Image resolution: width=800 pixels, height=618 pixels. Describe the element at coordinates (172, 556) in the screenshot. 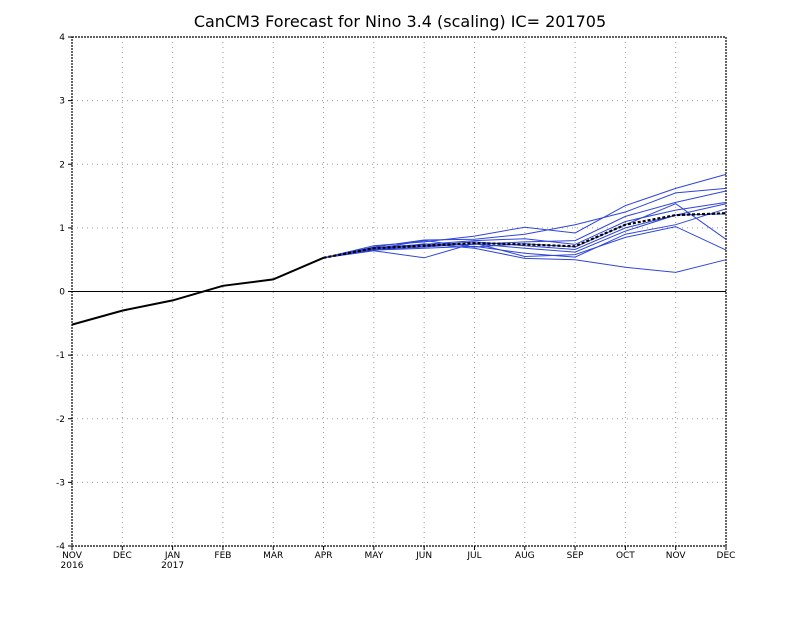

I see `x-tick-label: JAN` at that location.